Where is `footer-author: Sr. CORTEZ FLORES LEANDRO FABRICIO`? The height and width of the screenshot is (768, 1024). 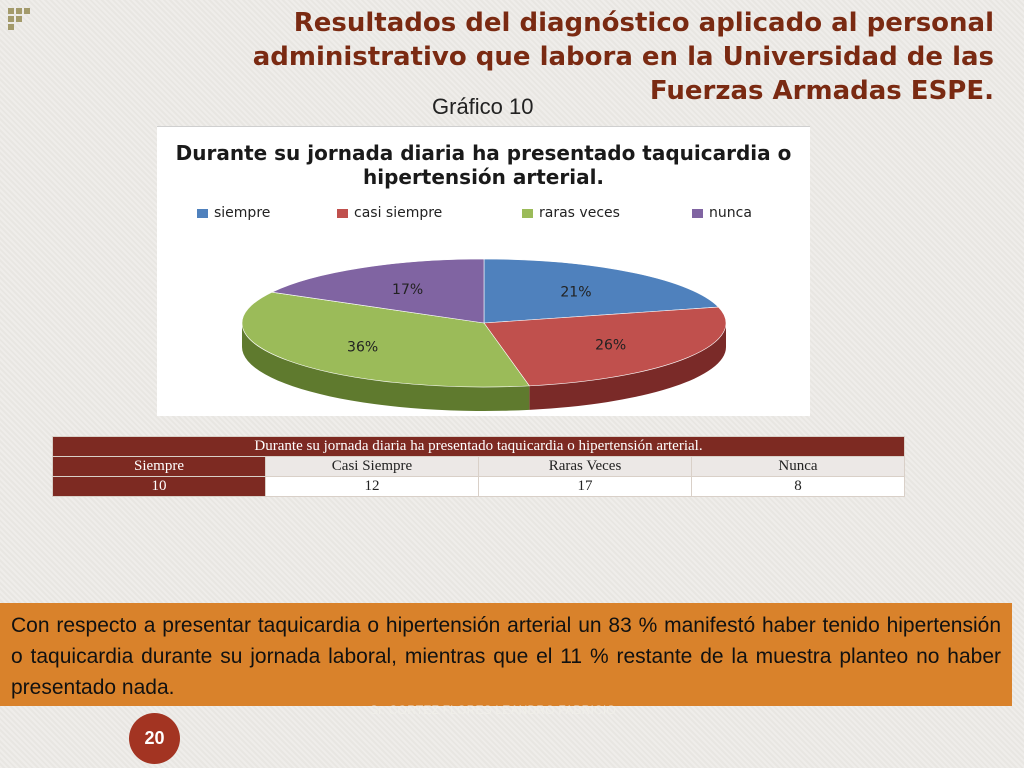
footer-author: Sr. CORTEZ FLORES LEANDRO FABRICIO is located at coordinates (493, 710).